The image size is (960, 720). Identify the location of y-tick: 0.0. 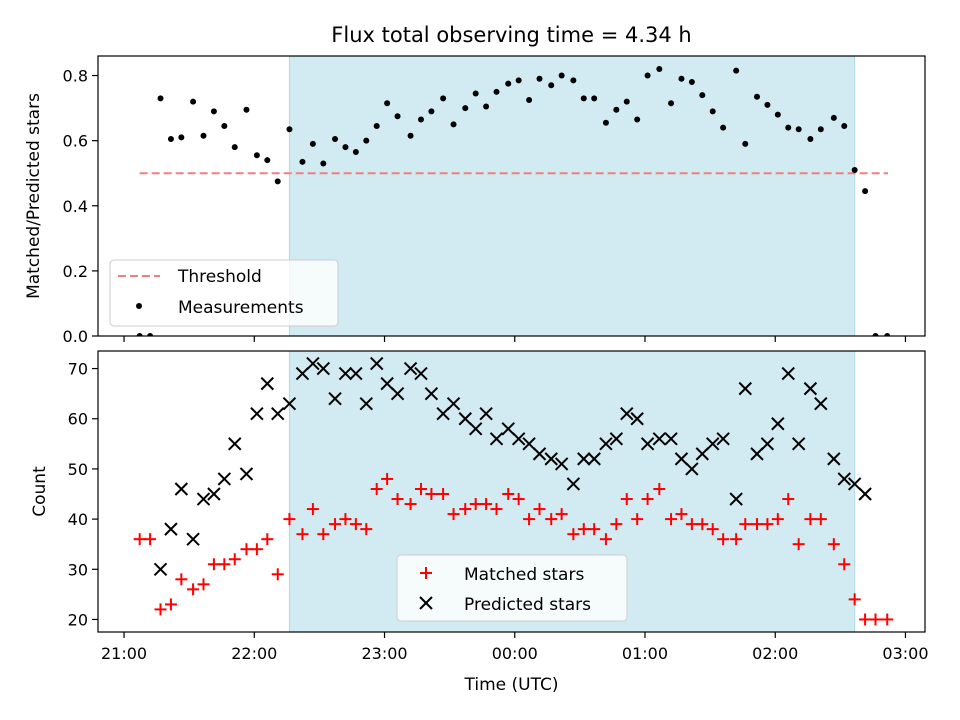
(80, 336).